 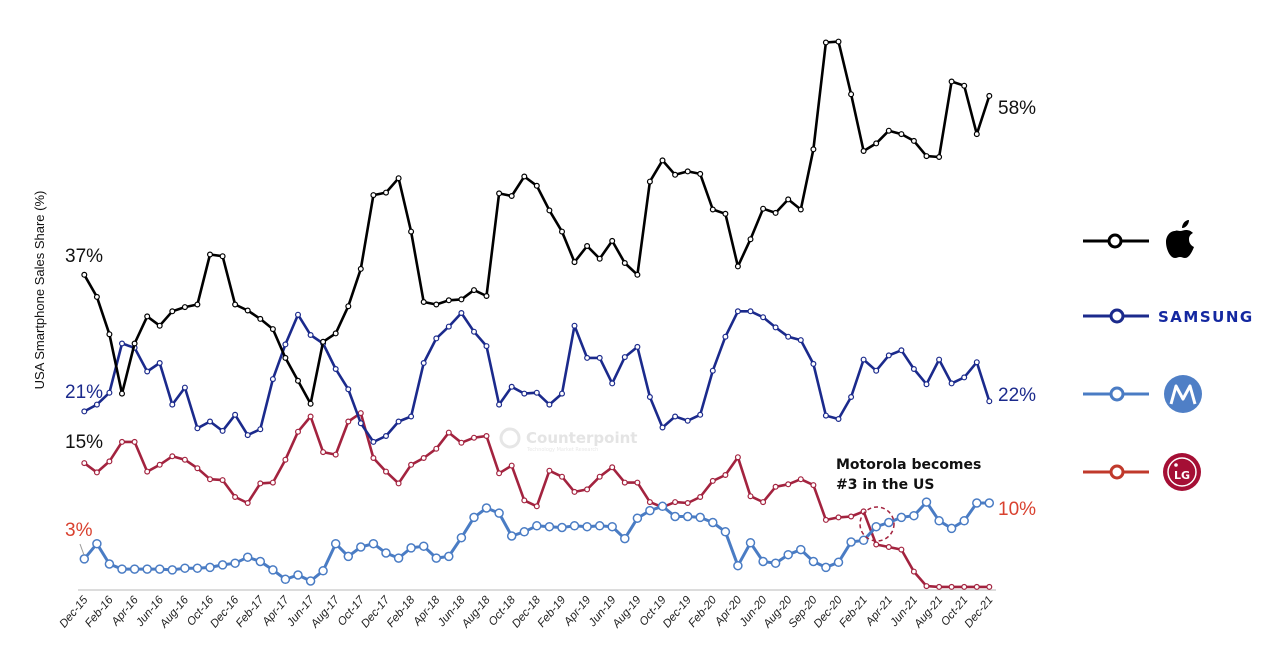 I want to click on motorola-crossover-highlight, so click(x=877, y=524).